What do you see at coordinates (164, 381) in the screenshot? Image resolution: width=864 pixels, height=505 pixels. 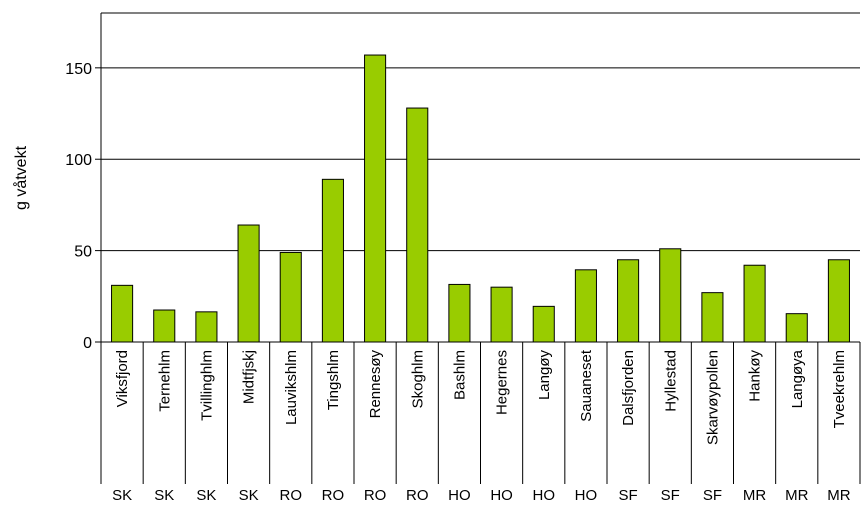 I see `x-category-label: Ternehlm` at bounding box center [164, 381].